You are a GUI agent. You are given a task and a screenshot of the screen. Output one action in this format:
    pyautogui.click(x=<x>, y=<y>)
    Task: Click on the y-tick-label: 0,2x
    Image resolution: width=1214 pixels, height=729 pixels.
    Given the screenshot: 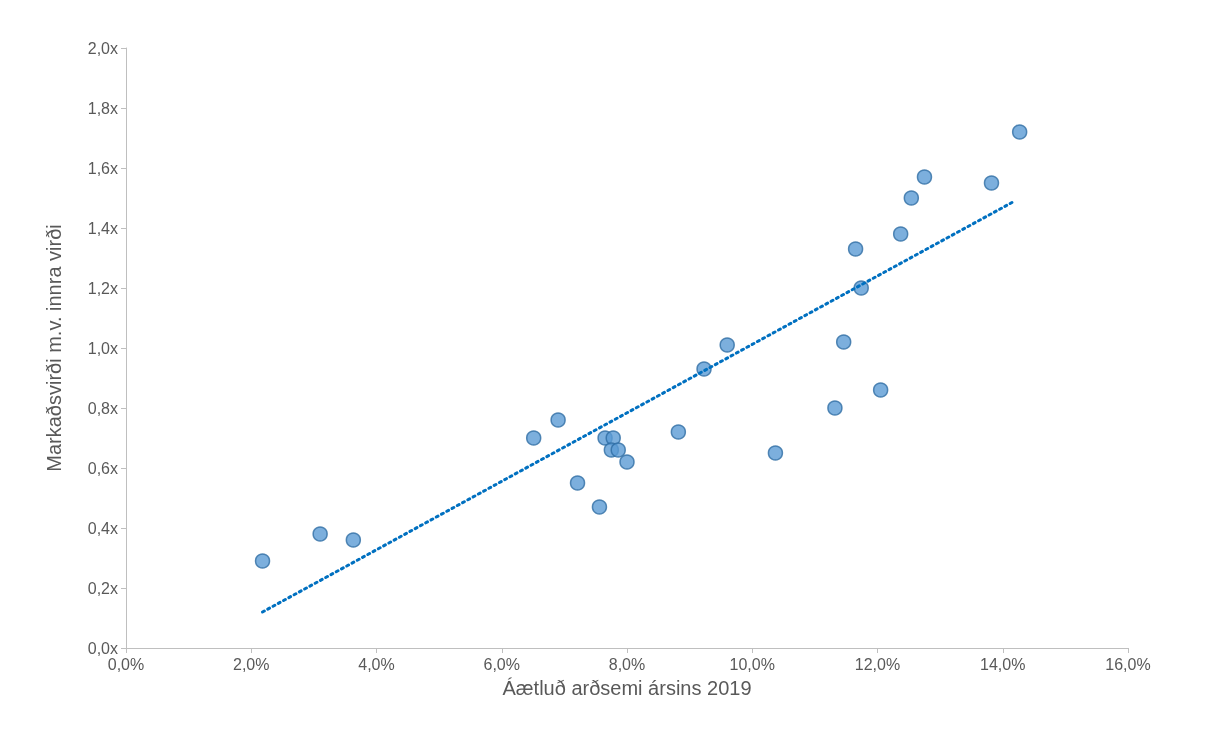 What is the action you would take?
    pyautogui.click(x=102, y=588)
    